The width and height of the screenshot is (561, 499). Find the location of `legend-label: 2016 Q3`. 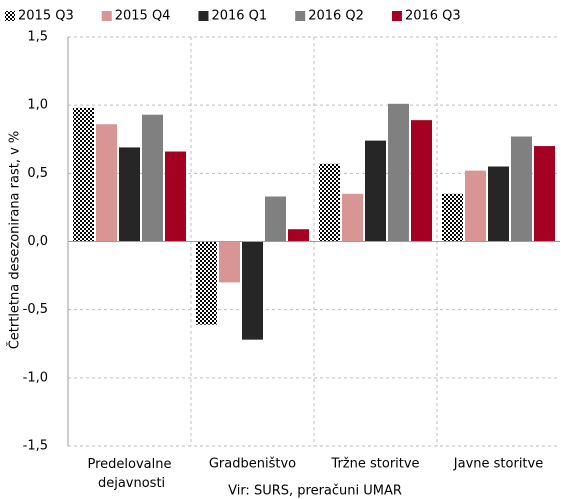

legend-label: 2016 Q3 is located at coordinates (433, 16).